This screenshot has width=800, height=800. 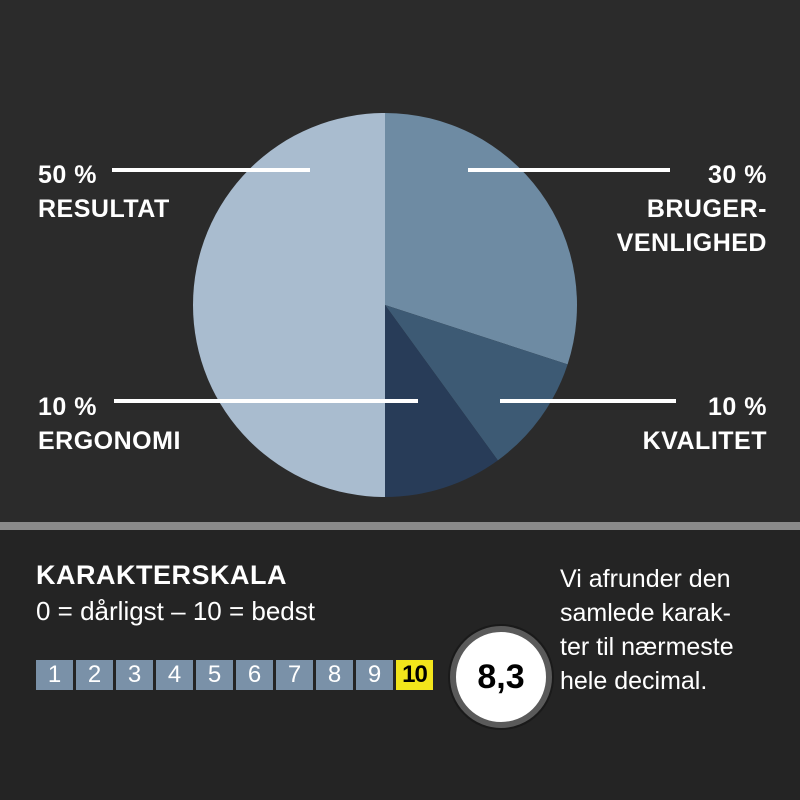 I want to click on callout-ergonomi: 10 % ERGONOMI, so click(x=109, y=424).